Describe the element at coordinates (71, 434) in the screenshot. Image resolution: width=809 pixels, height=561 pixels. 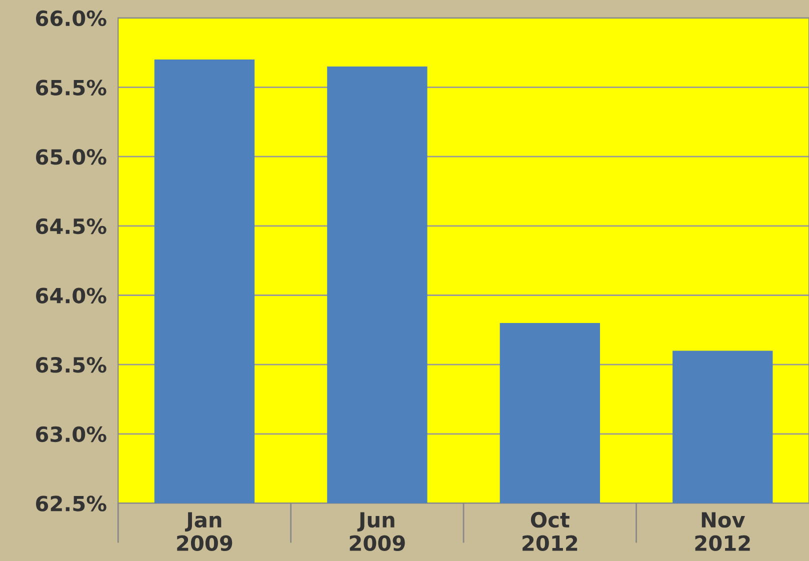
I see `y-tick-label: 63.0%` at that location.